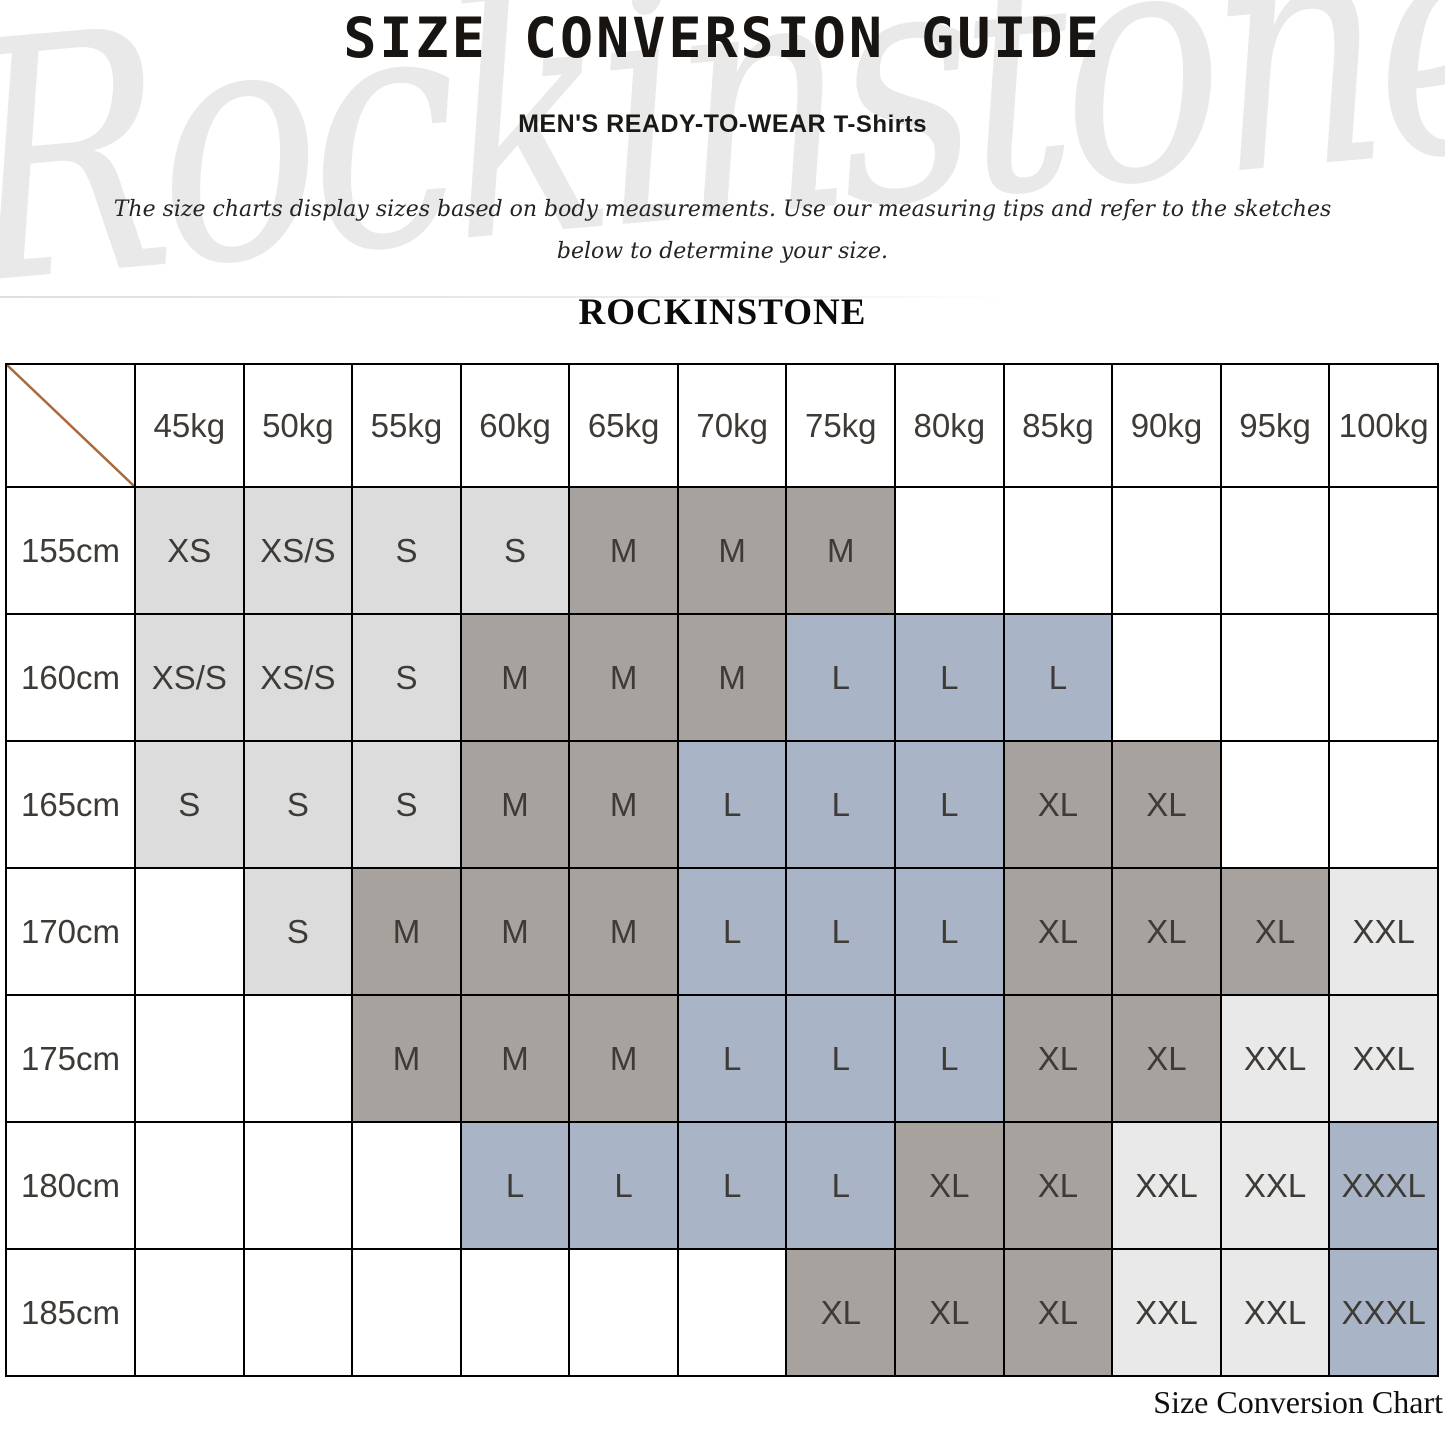  I want to click on corner-cell, so click(70, 425).